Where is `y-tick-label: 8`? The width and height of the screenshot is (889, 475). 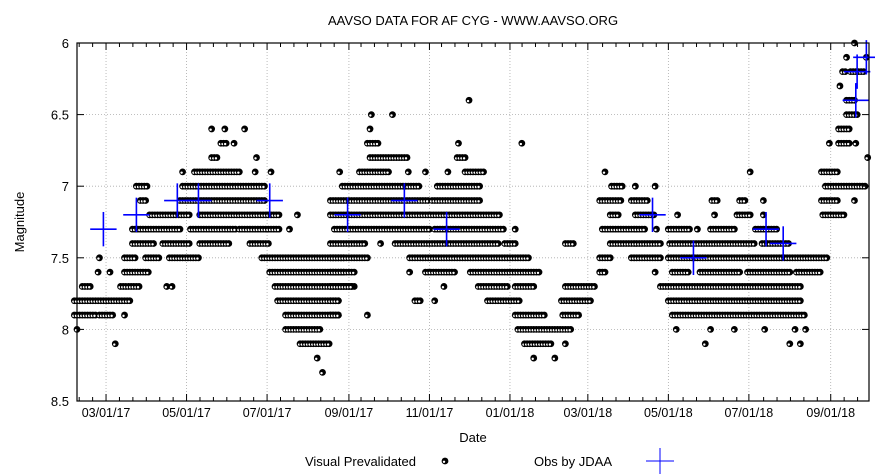 y-tick-label: 8 is located at coordinates (65, 329).